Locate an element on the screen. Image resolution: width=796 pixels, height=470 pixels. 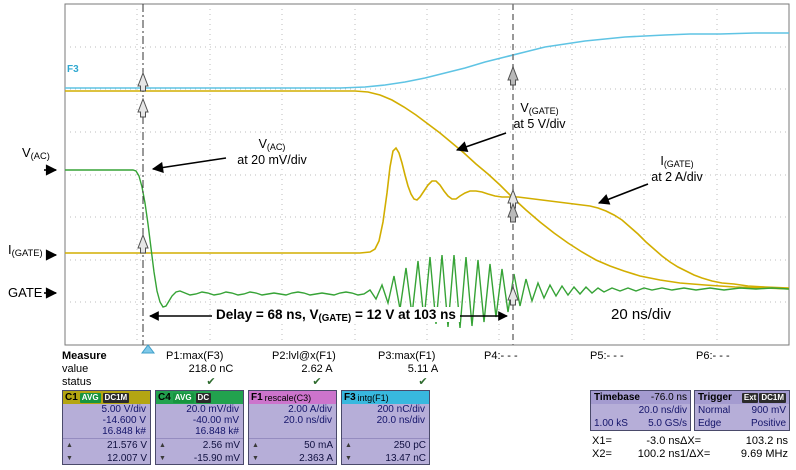
x2-value: 100.2 ns is located at coordinates (658, 454).